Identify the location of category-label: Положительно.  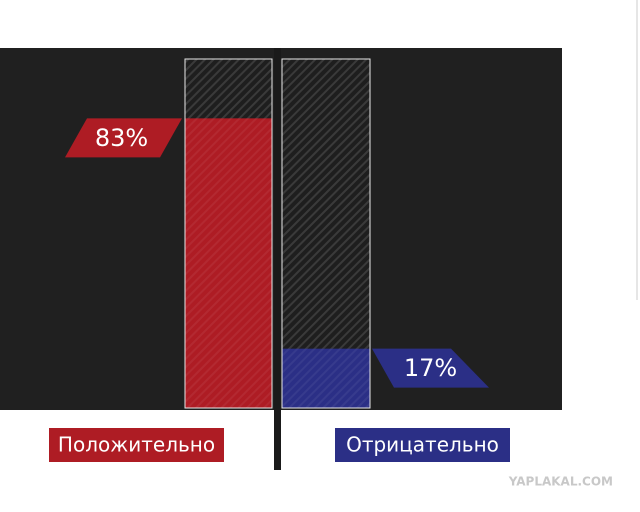
(136, 445).